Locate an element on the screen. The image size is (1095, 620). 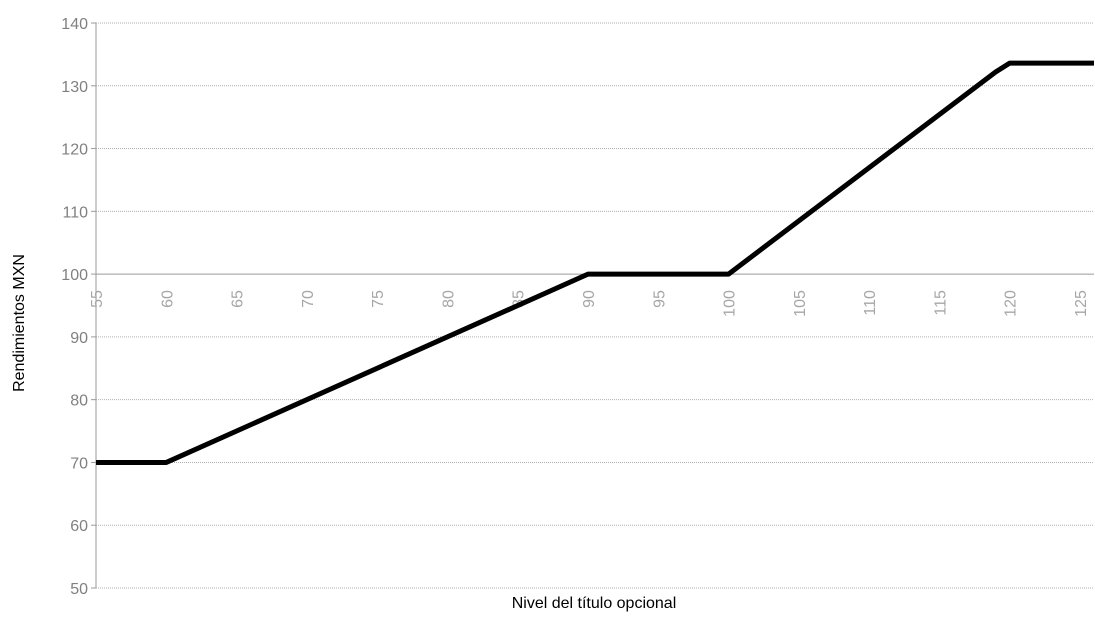
y-tick-label: 90 is located at coordinates (79, 338).